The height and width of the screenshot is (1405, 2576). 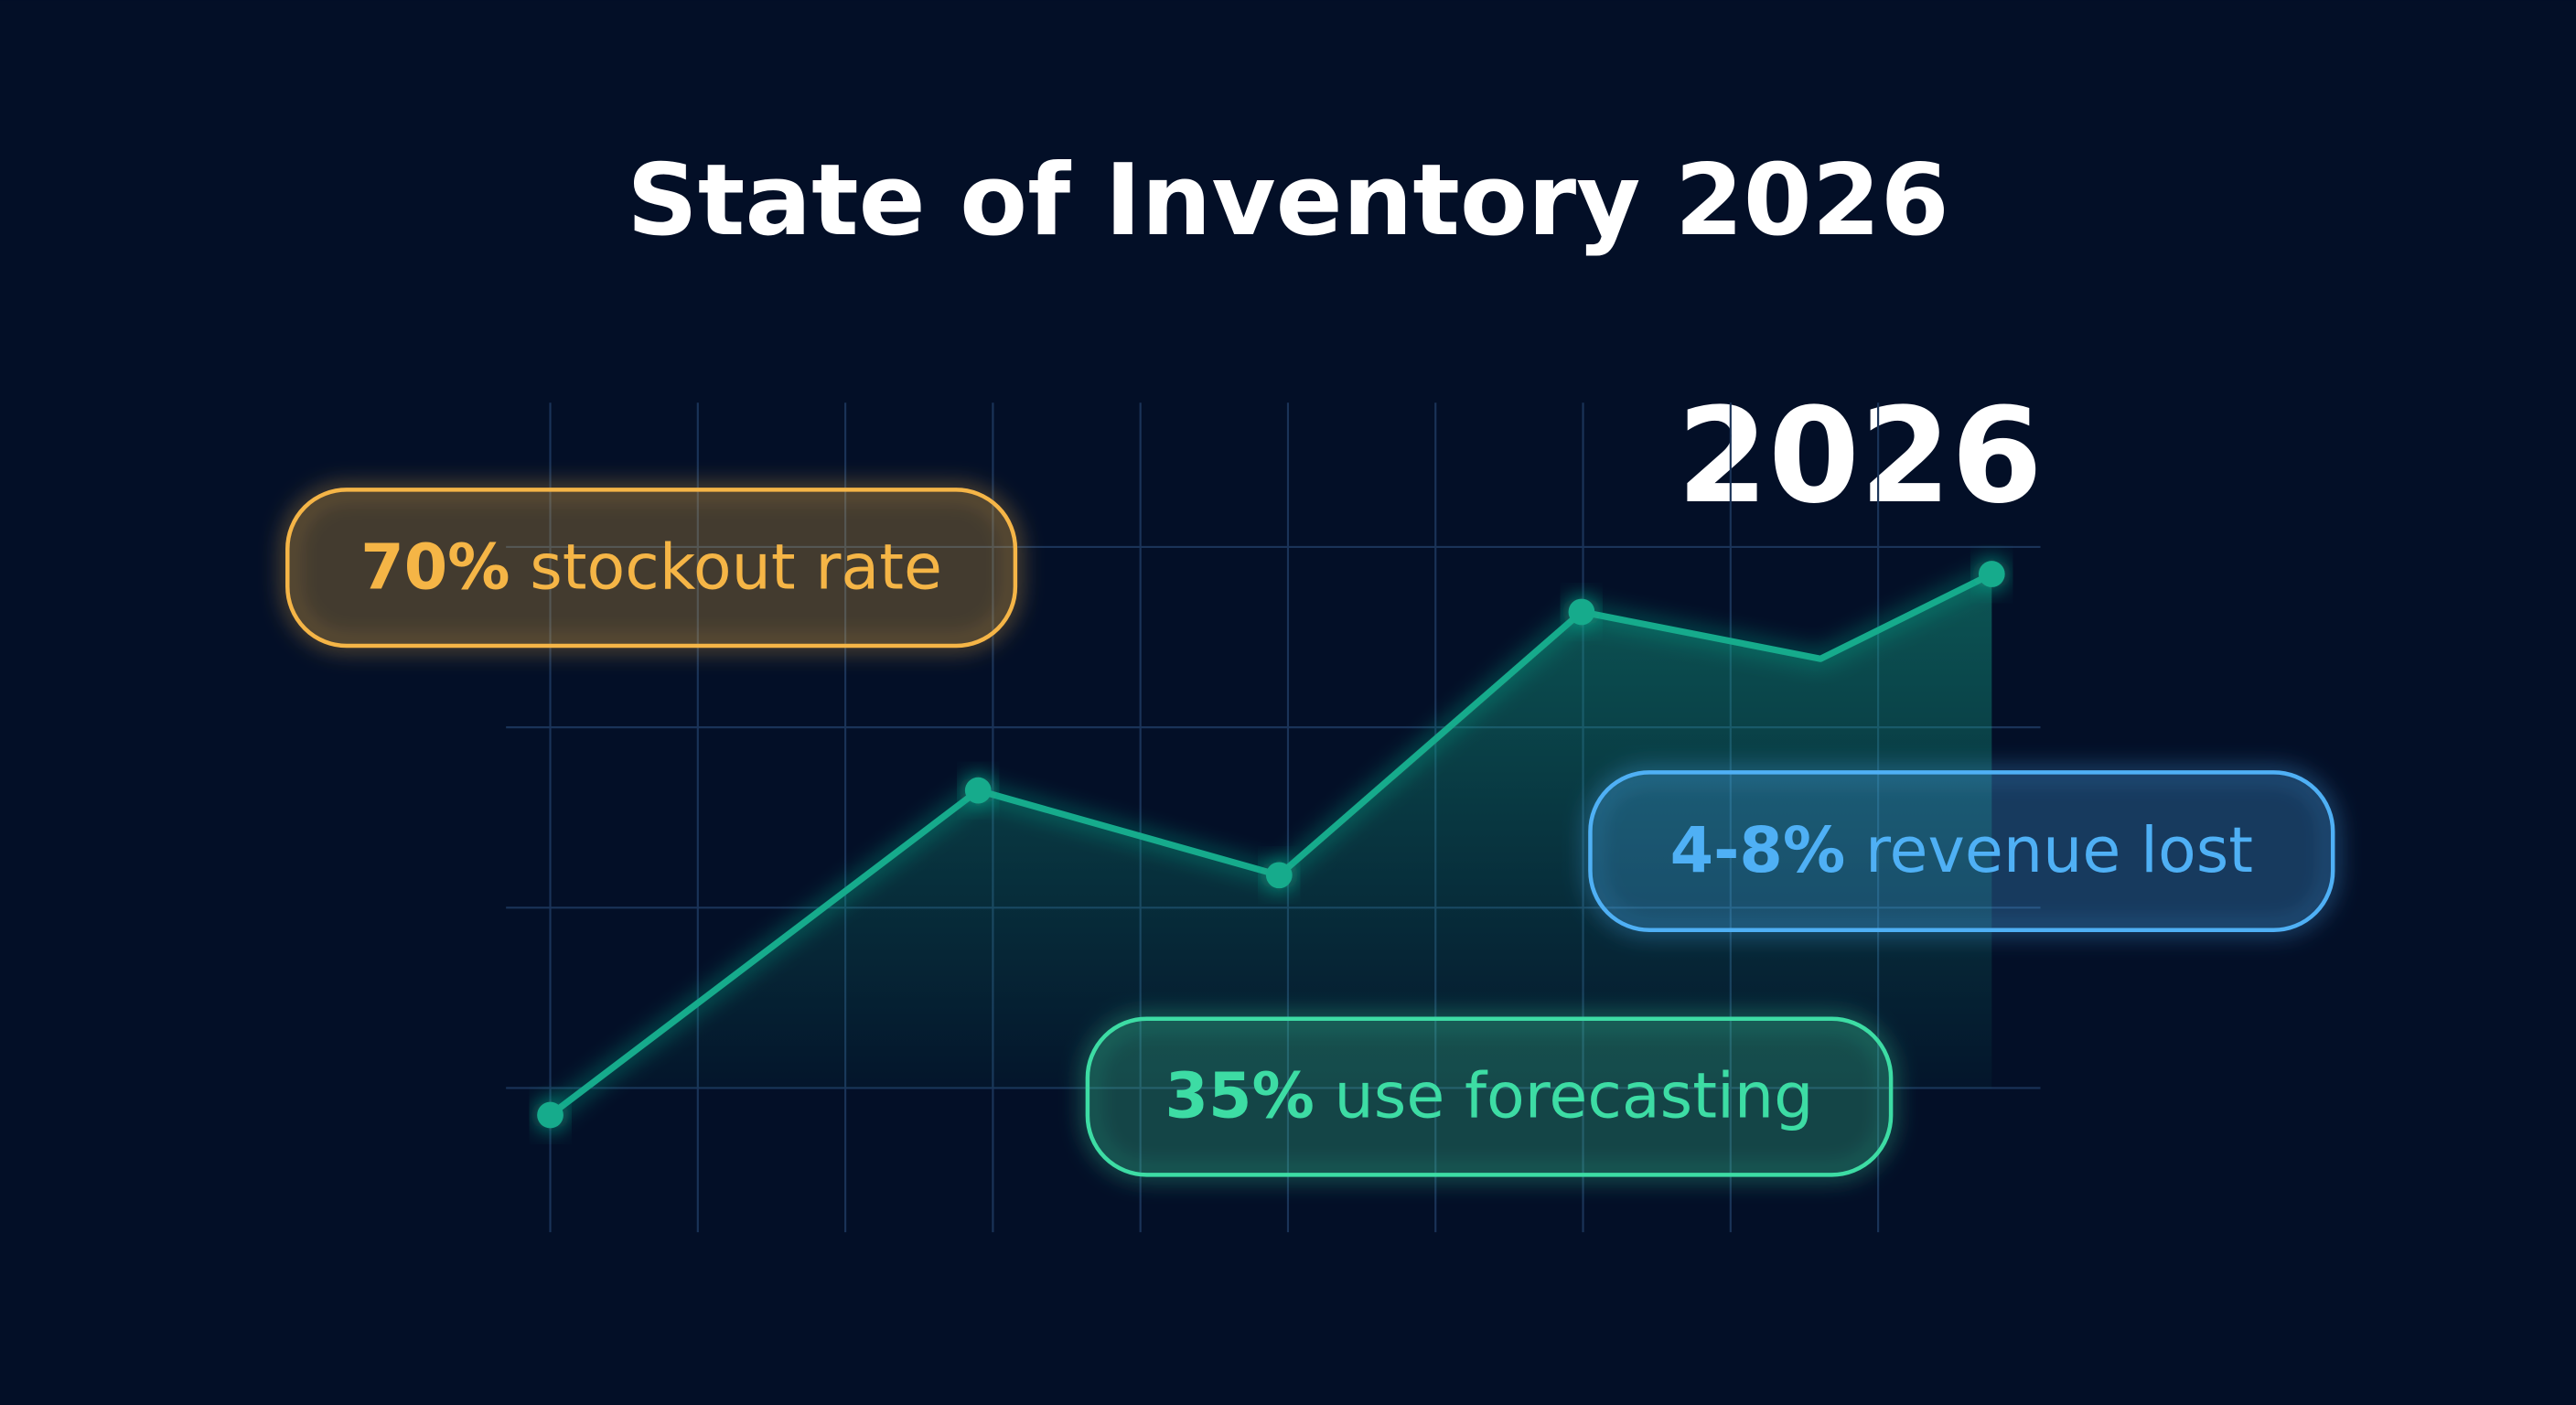 What do you see at coordinates (1288, 201) in the screenshot?
I see `title: State of Inventory 2026` at bounding box center [1288, 201].